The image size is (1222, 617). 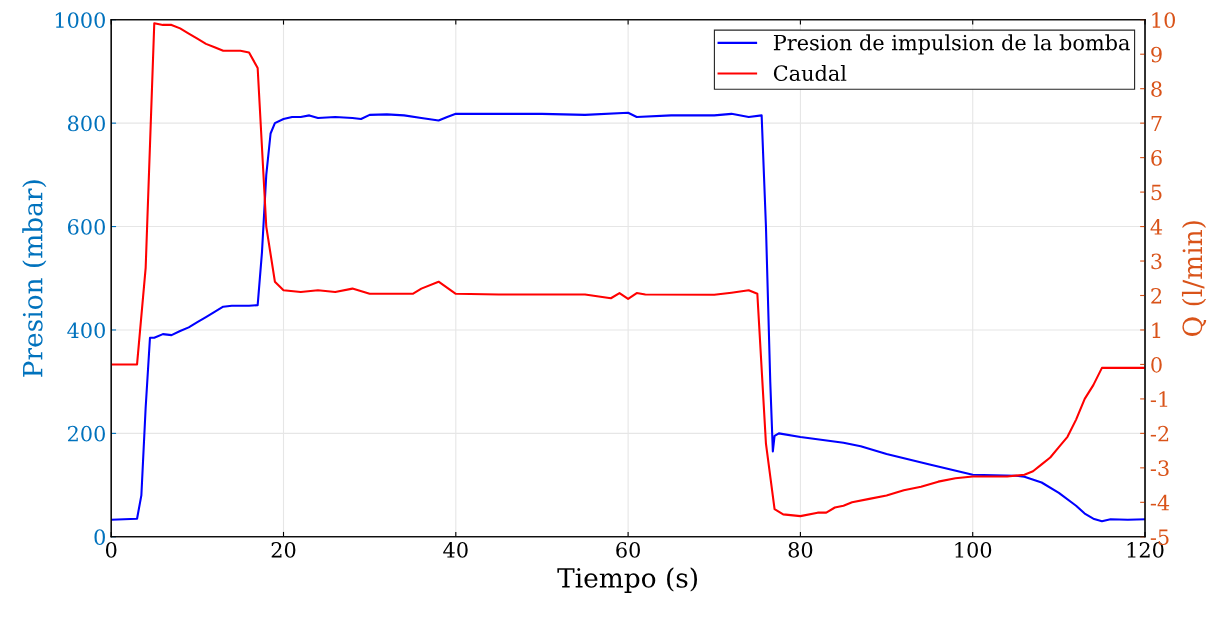 I want to click on y2-tick-label: 6, so click(x=1156, y=158).